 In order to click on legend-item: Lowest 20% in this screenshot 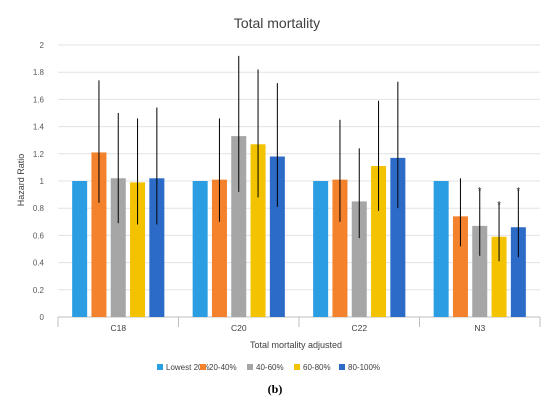, I will do `click(183, 367)`.